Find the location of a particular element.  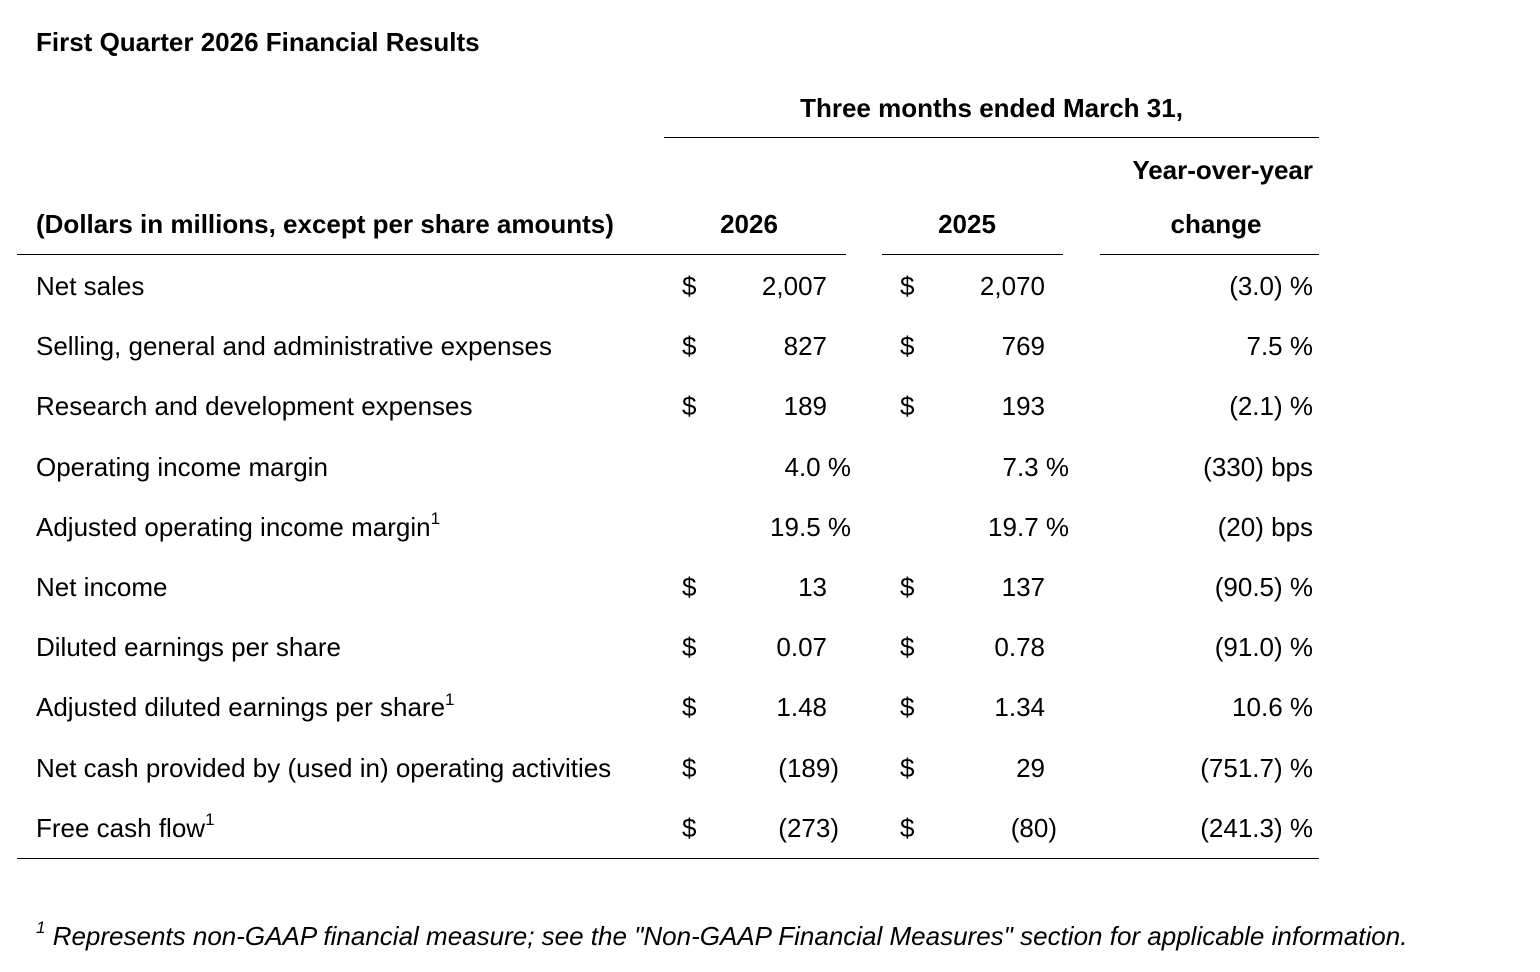

row-label-text: Net sales is located at coordinates (90, 286).